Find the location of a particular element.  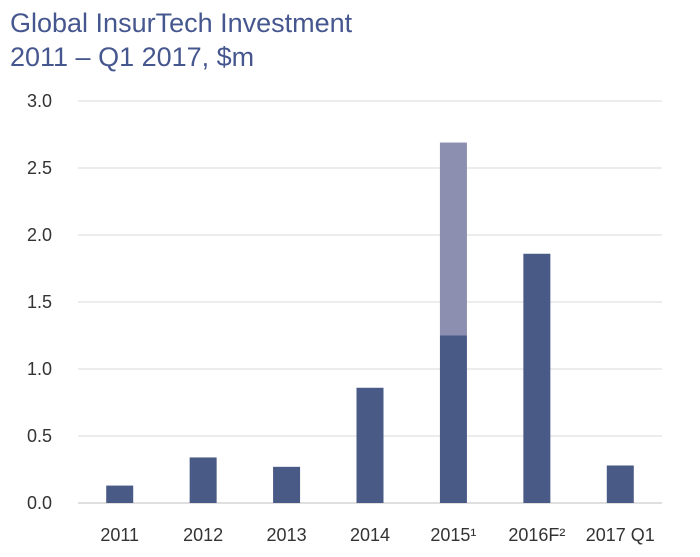

x-tick-label: 2011 is located at coordinates (119, 535).